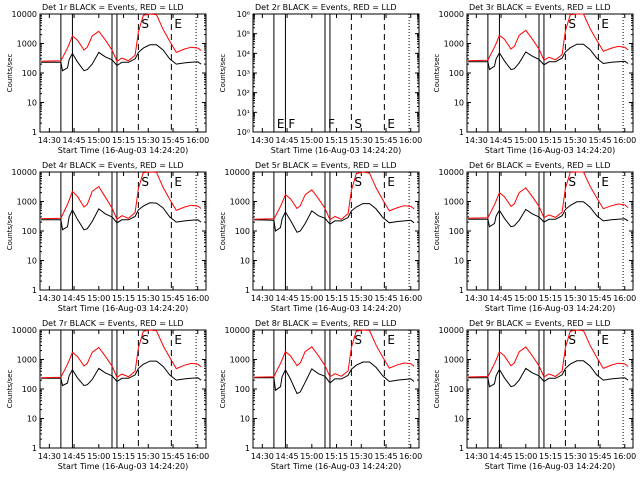  Describe the element at coordinates (540, 323) in the screenshot. I see `chart-title: Det 9r BLACK = Events, RED = LLD` at that location.